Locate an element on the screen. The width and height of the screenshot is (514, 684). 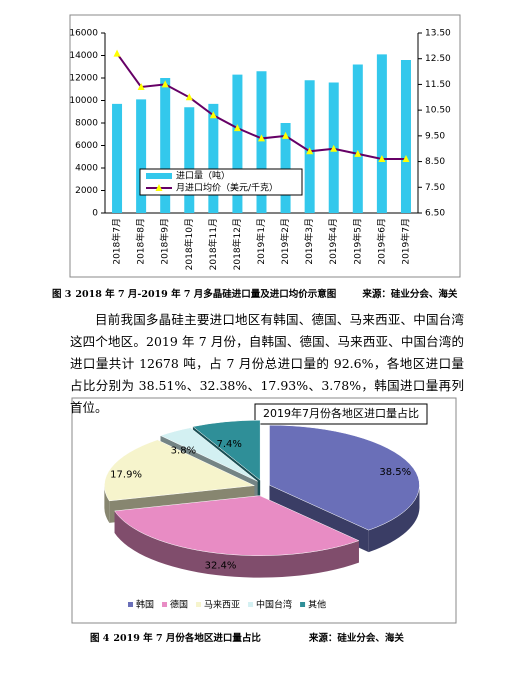
x-tick-label: 2018年11月 is located at coordinates (213, 244).